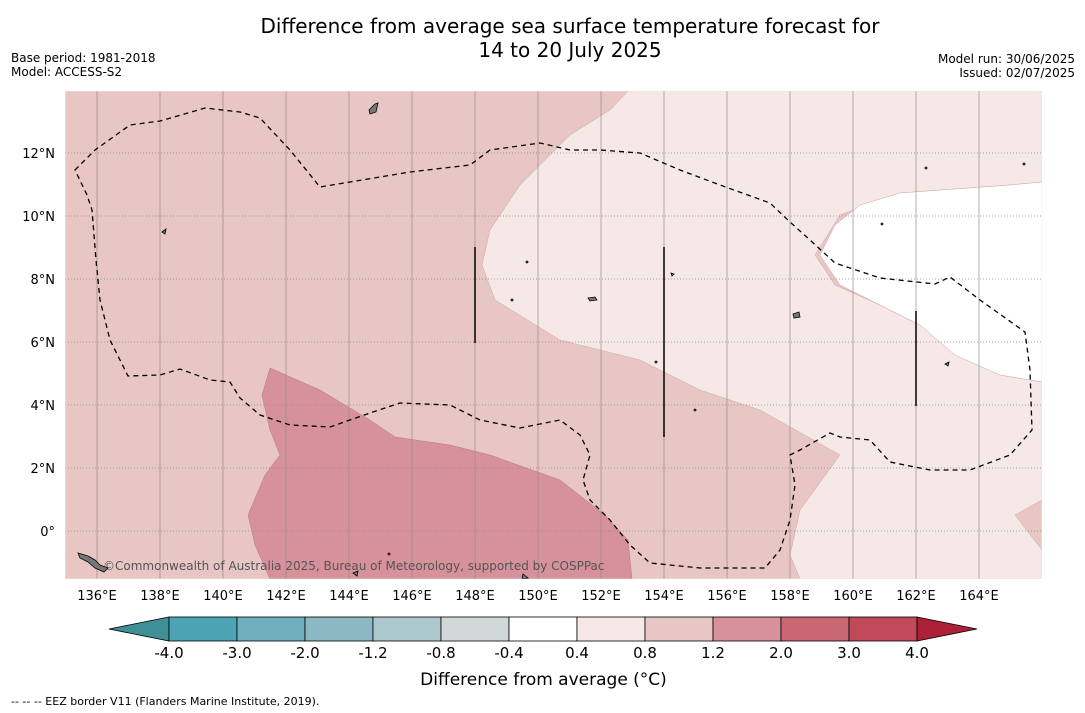  What do you see at coordinates (373, 108) in the screenshot?
I see `island-guam` at bounding box center [373, 108].